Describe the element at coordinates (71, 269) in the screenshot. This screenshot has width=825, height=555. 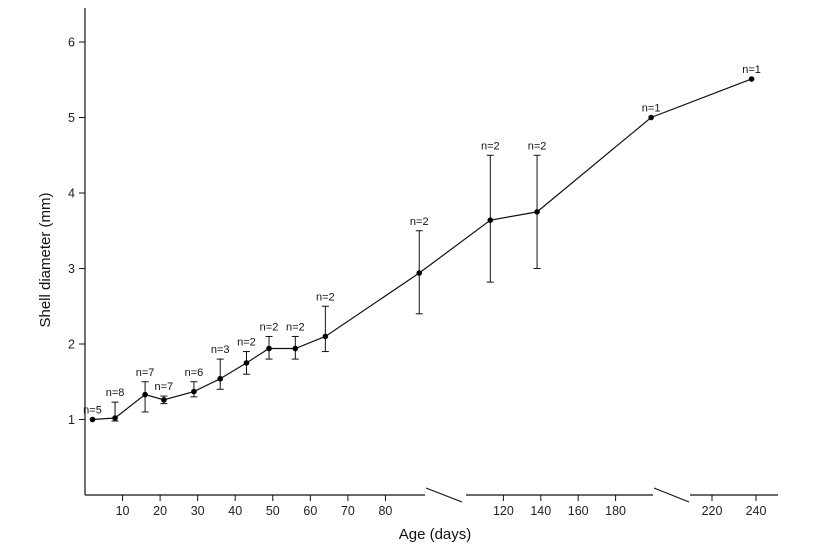
I see `y-tick-label: 3` at that location.